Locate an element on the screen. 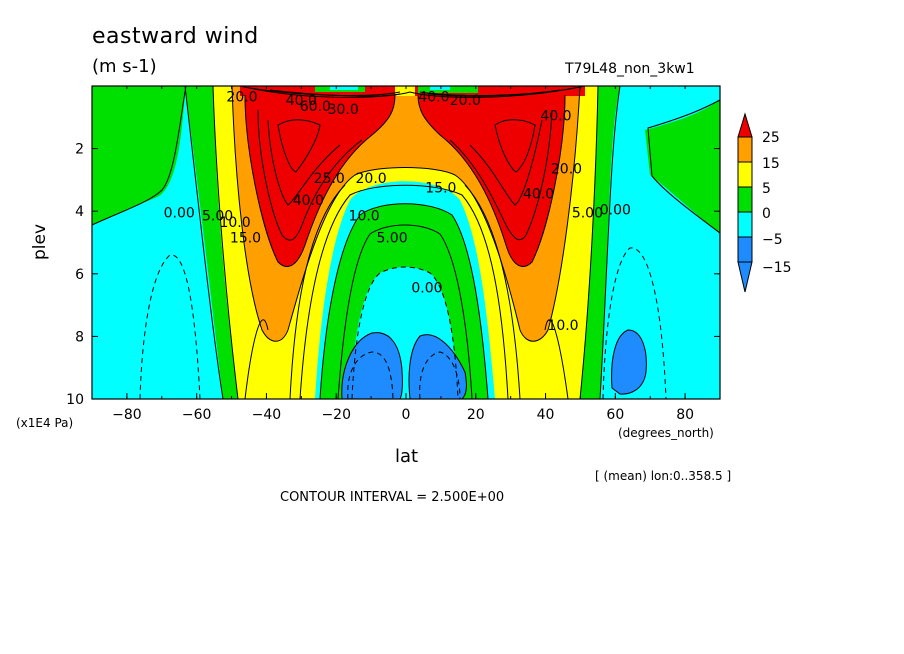 The width and height of the screenshot is (904, 654). colorbar-swatch-m15-m5 is located at coordinates (745, 249).